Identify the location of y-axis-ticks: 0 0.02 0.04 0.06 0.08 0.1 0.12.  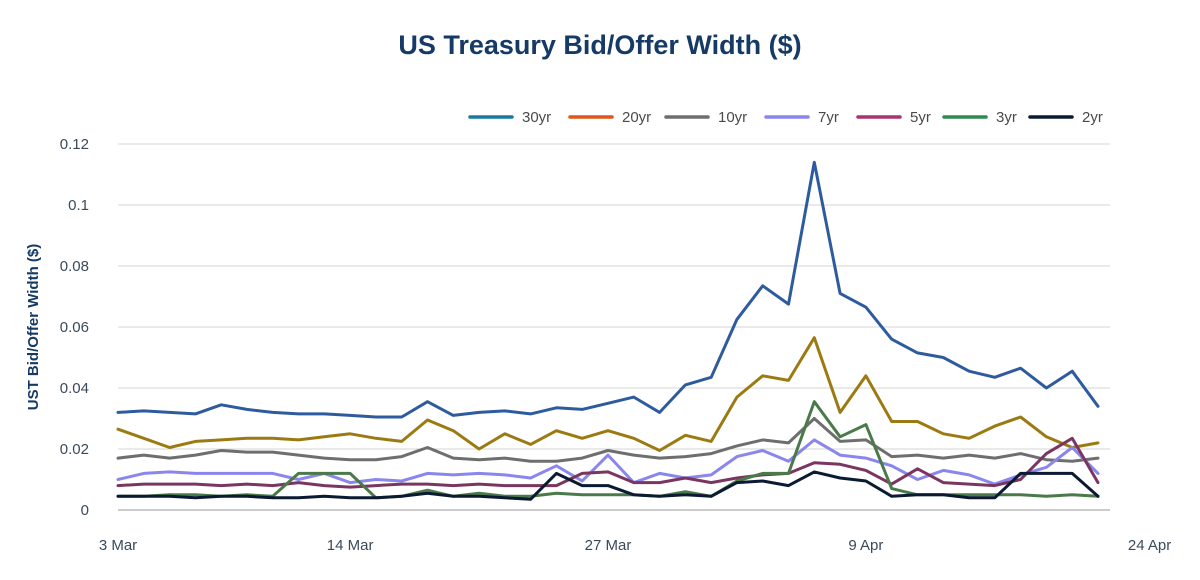
(74, 327).